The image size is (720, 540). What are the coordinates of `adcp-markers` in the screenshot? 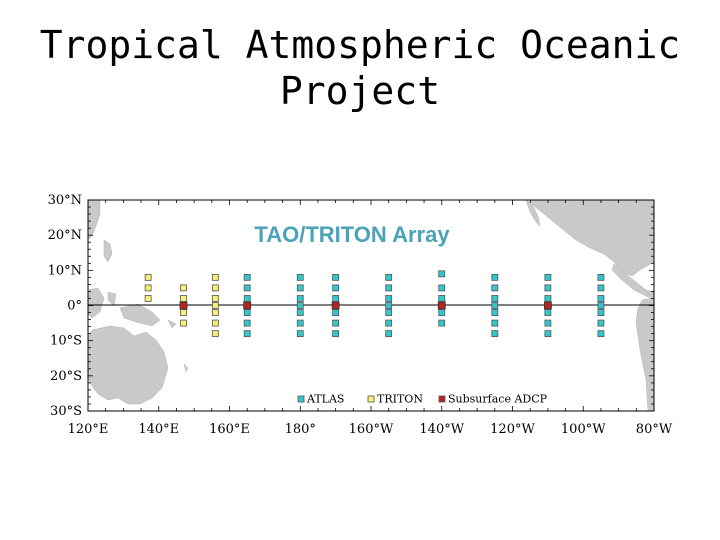 It's located at (365, 305).